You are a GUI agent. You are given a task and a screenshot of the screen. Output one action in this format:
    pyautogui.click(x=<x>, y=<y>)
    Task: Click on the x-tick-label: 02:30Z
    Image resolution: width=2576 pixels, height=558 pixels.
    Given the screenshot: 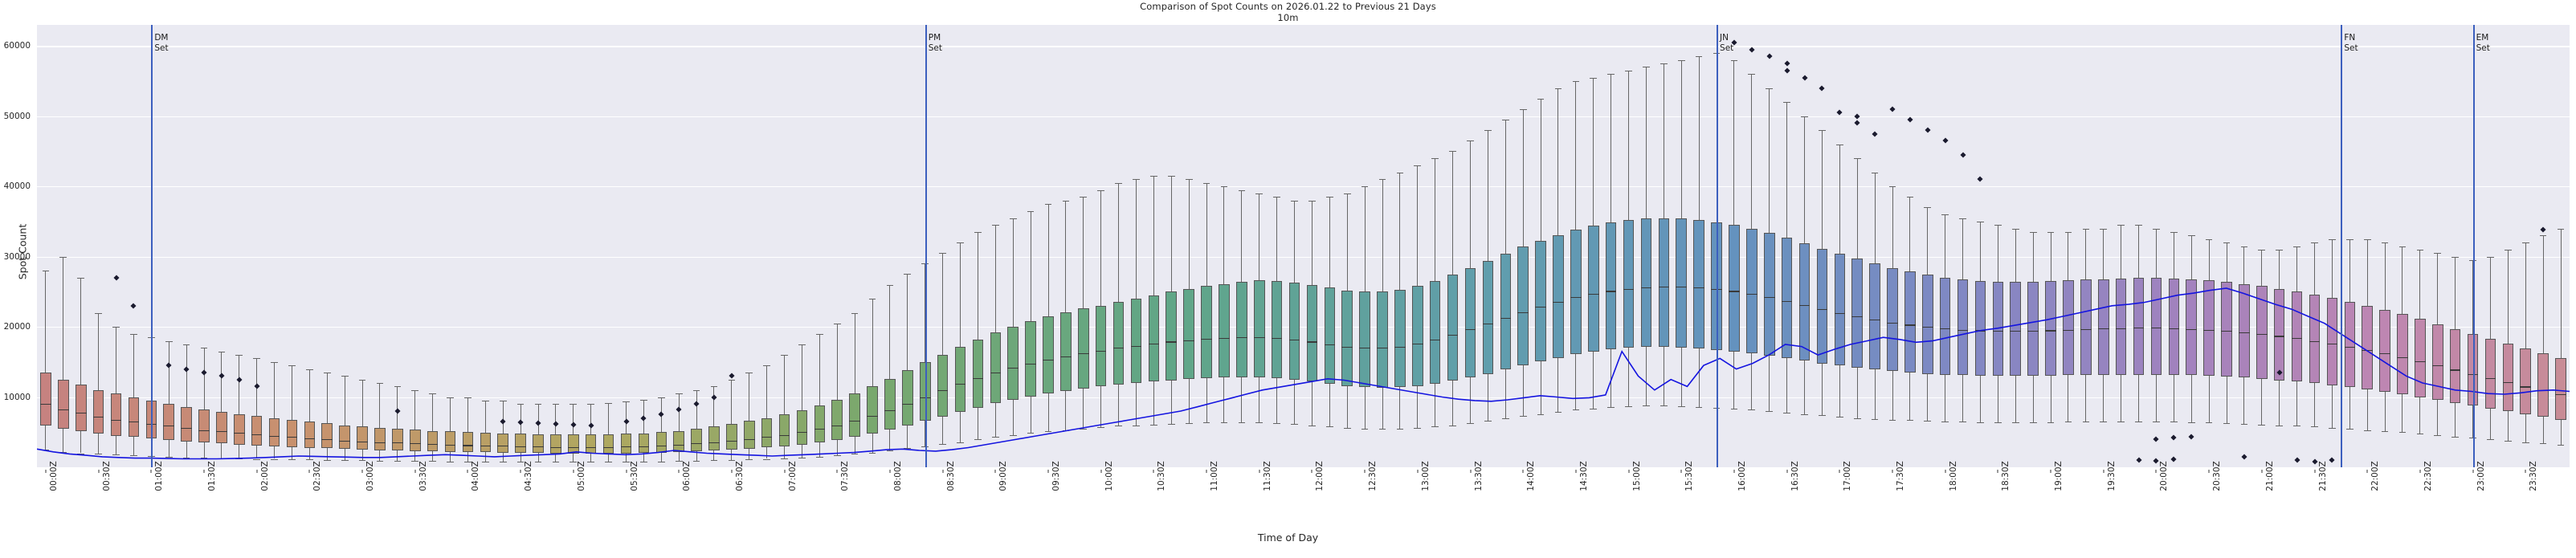 What is the action you would take?
    pyautogui.click(x=317, y=476)
    